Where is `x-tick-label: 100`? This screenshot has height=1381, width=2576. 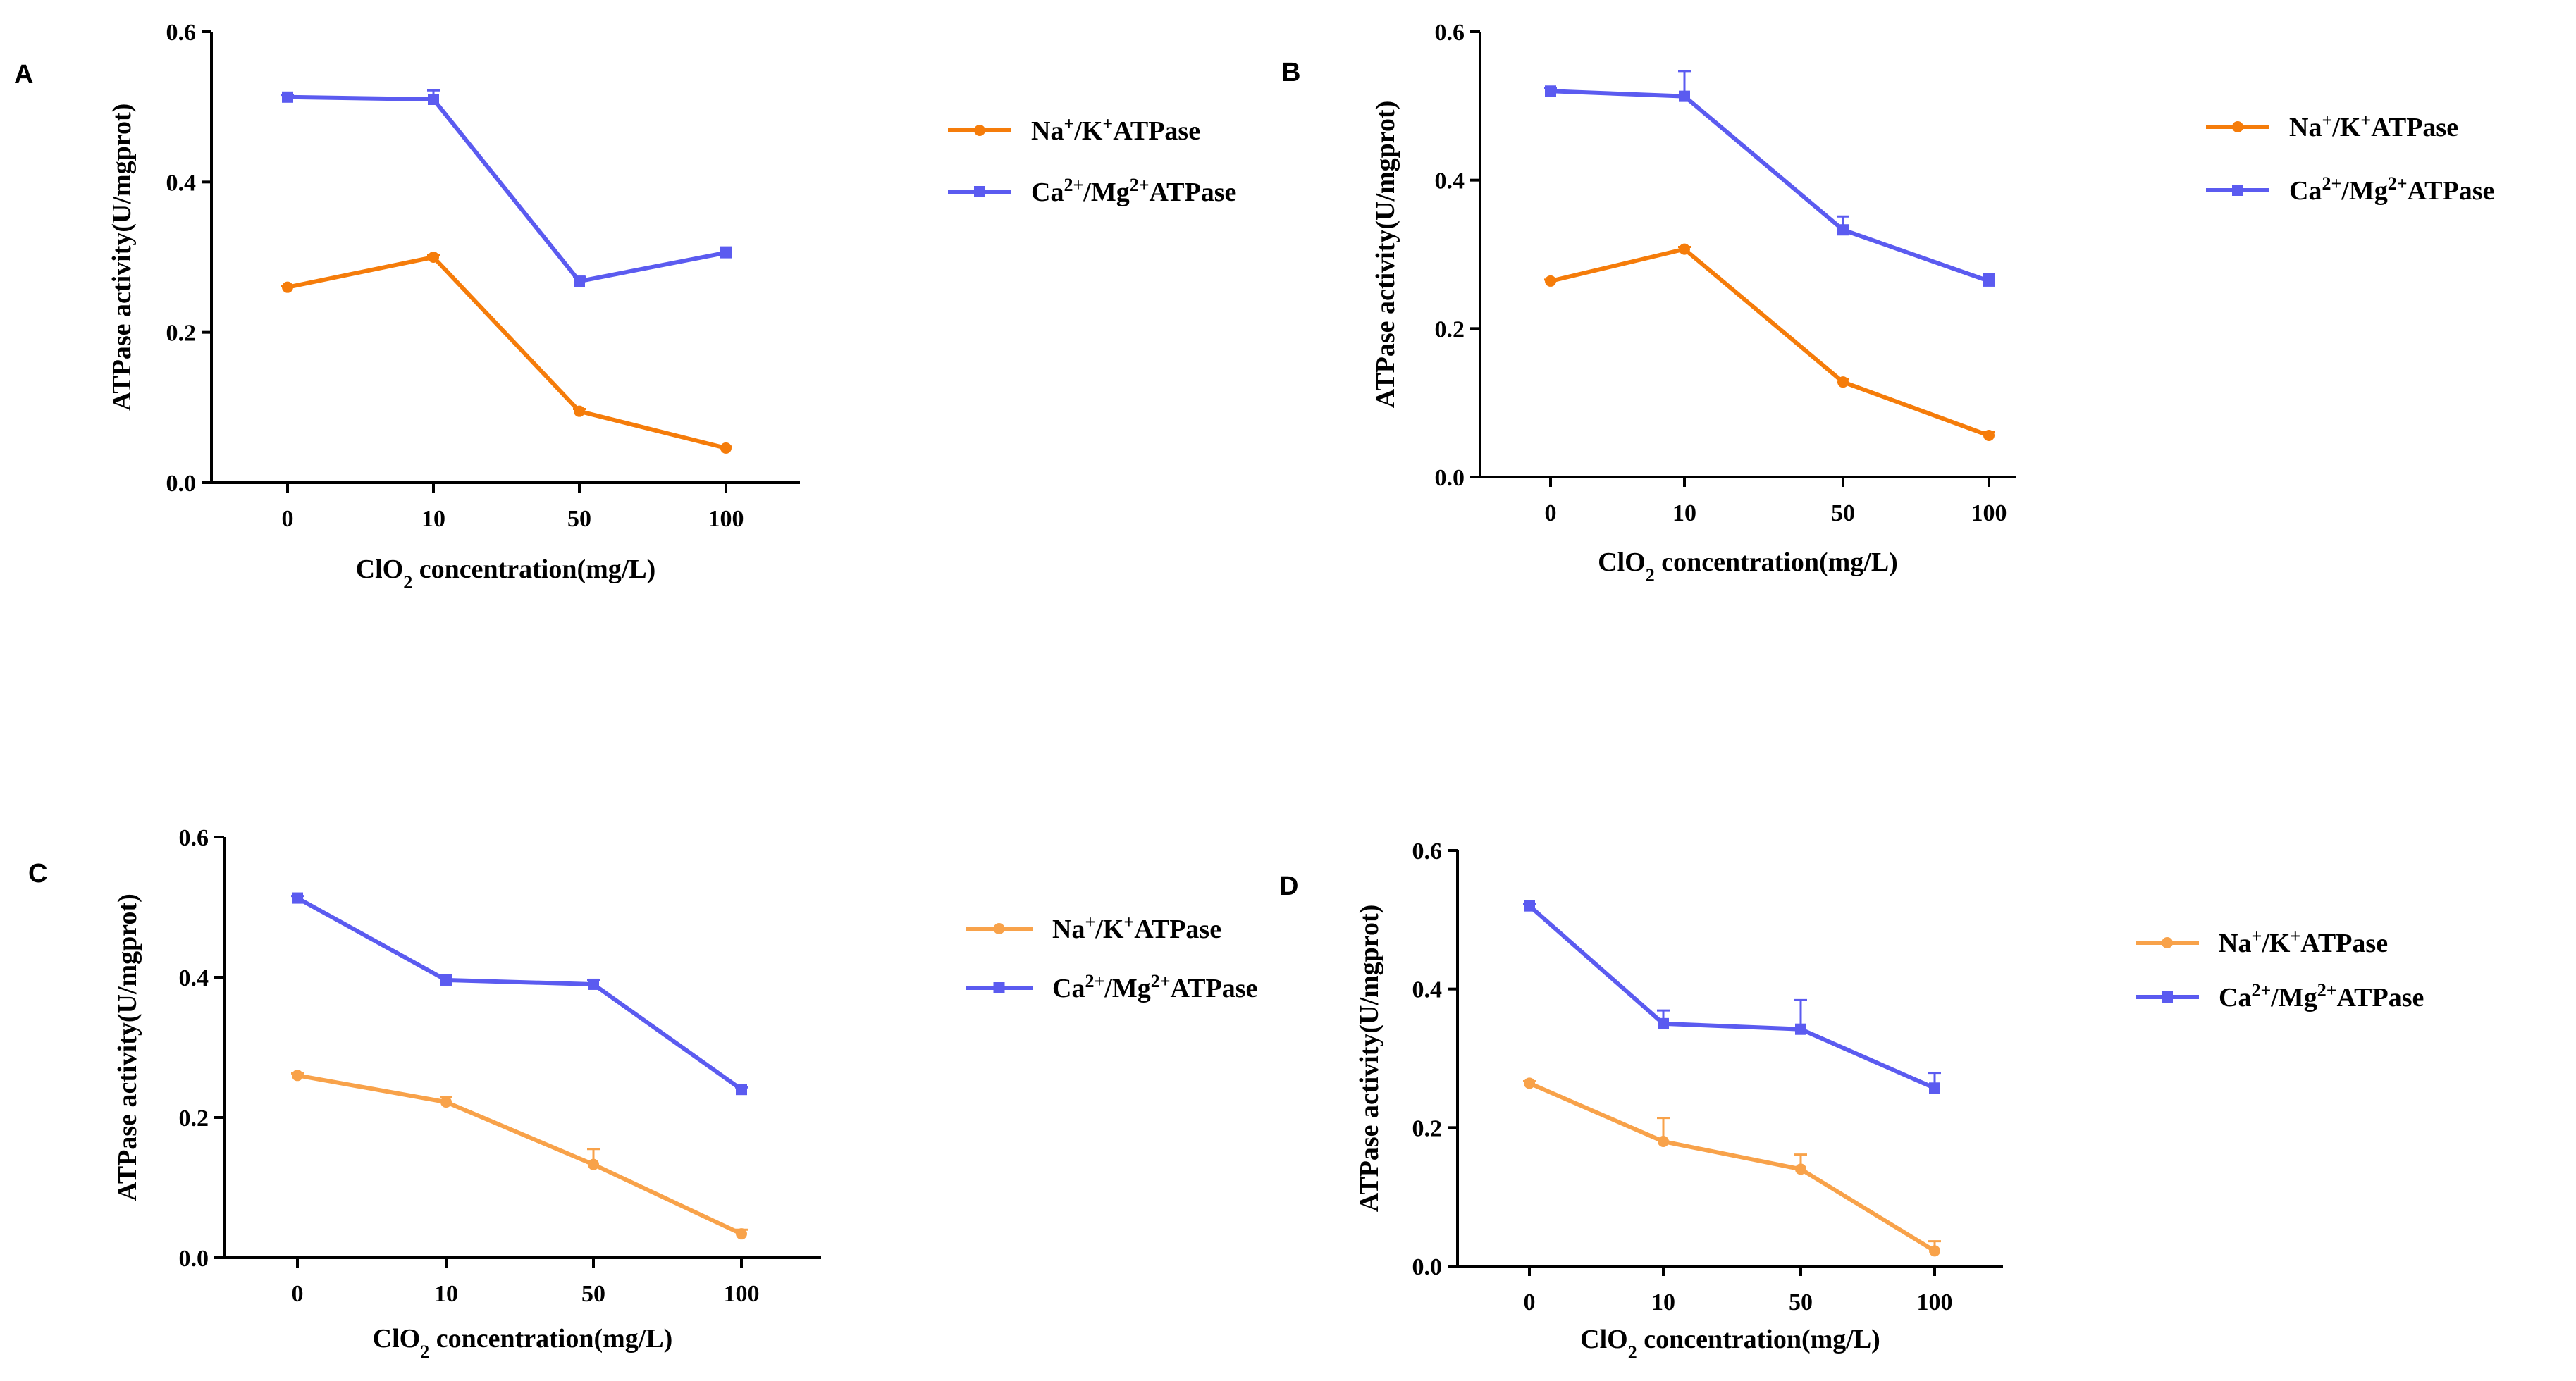
x-tick-label: 100 is located at coordinates (742, 1294).